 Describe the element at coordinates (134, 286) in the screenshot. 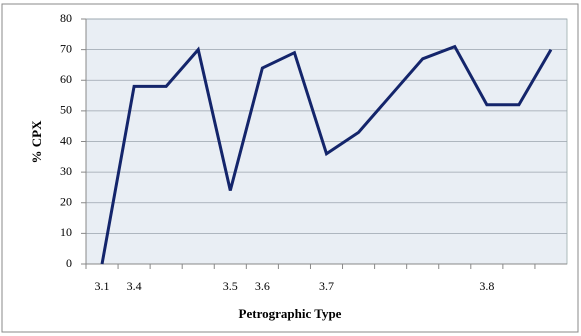

I see `x-tick-label: 3.4` at that location.